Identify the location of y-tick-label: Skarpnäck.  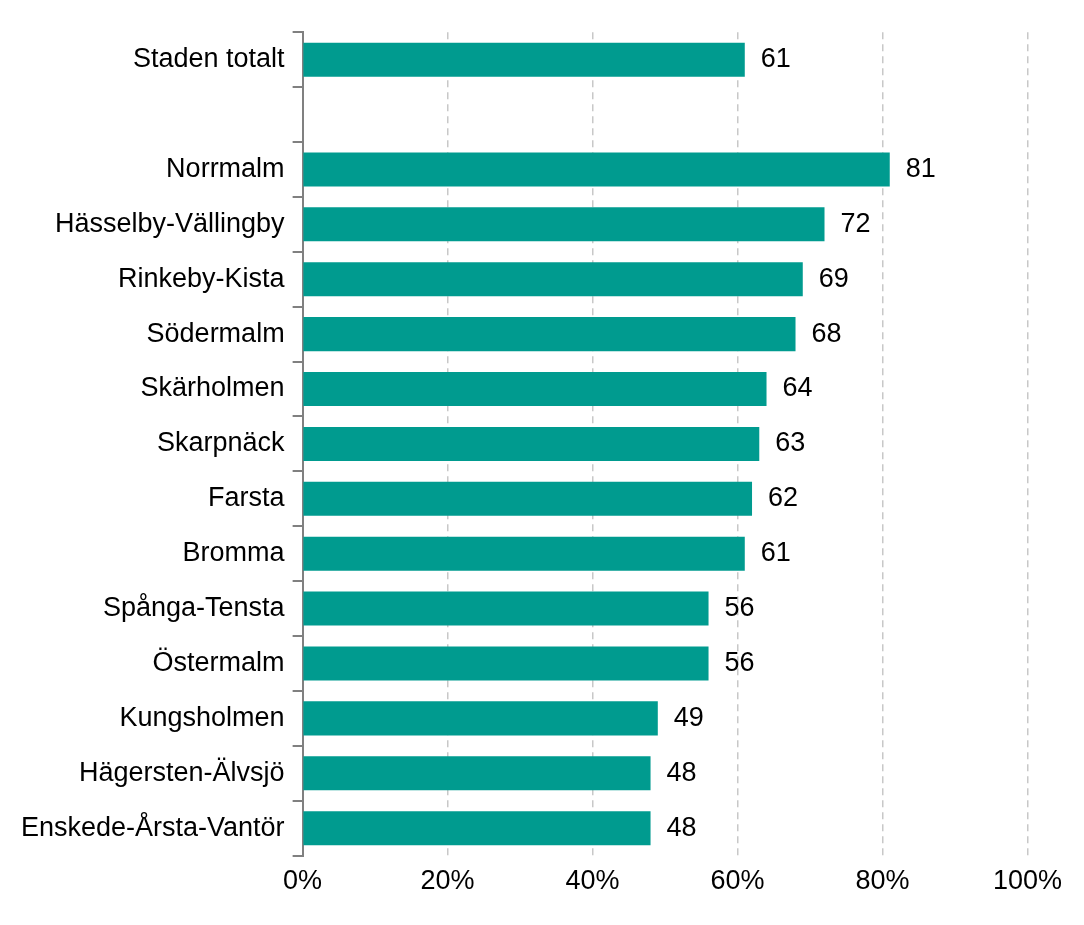
(221, 442).